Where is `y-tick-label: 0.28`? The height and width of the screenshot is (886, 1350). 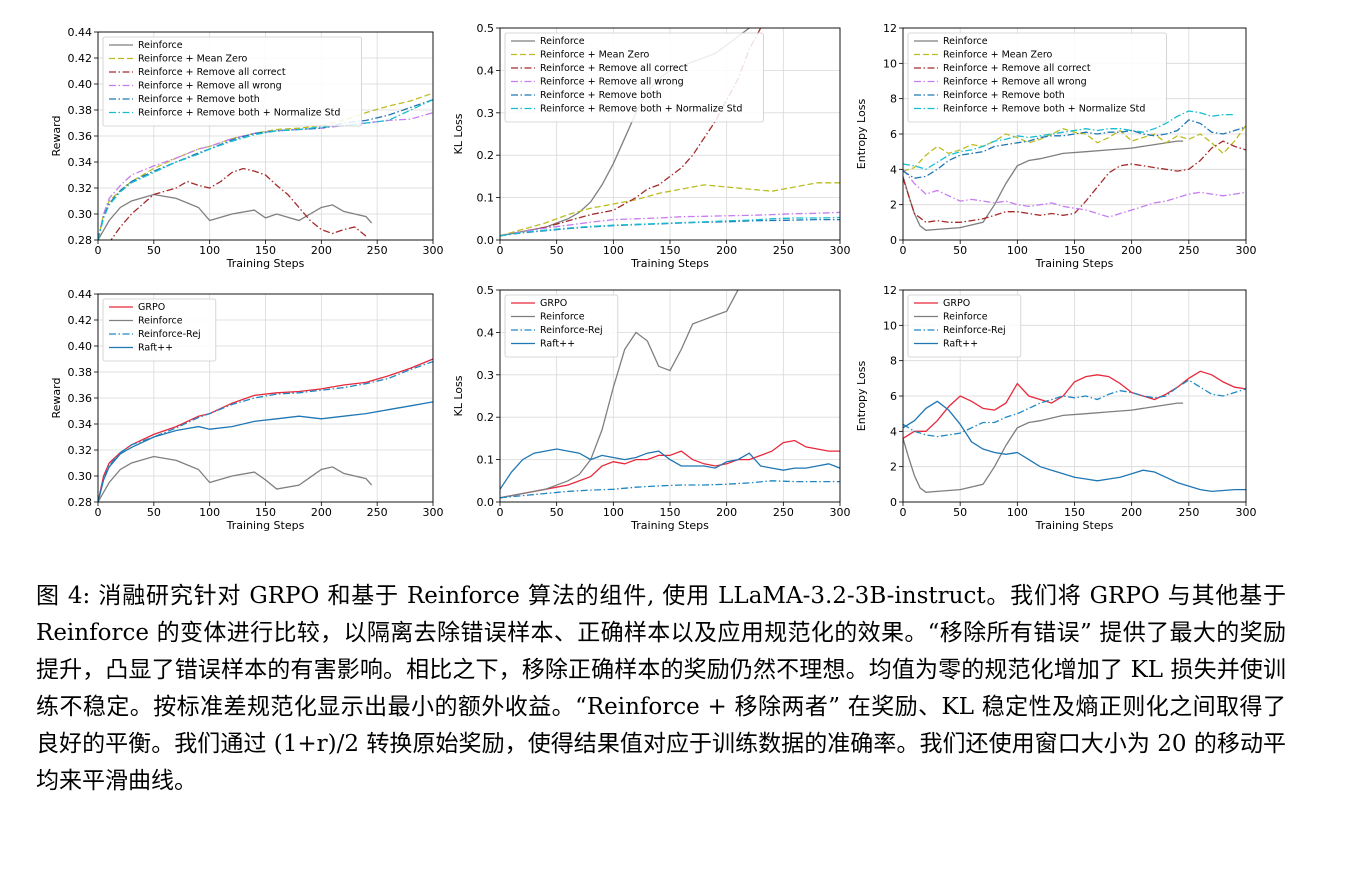
y-tick-label: 0.28 is located at coordinates (80, 240).